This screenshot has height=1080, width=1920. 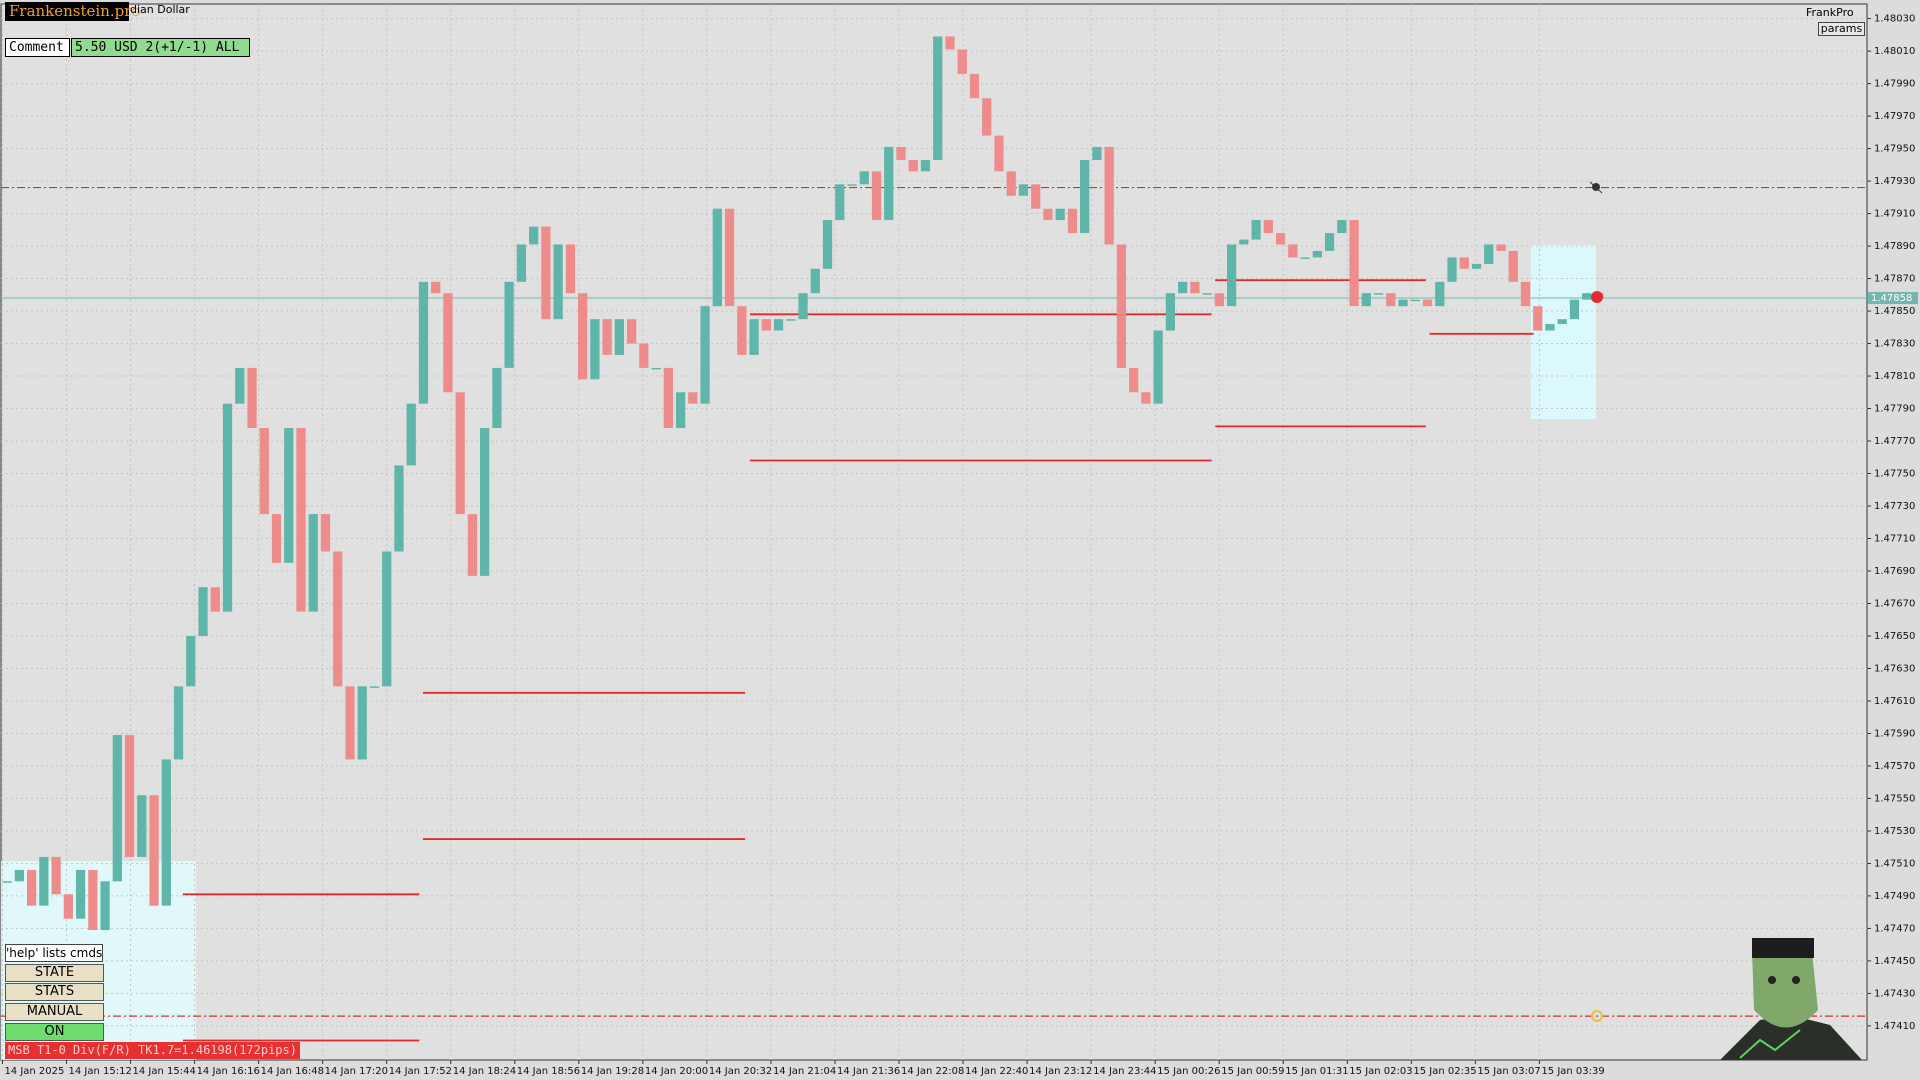 What do you see at coordinates (54, 1032) in the screenshot?
I see `on-button: ON` at bounding box center [54, 1032].